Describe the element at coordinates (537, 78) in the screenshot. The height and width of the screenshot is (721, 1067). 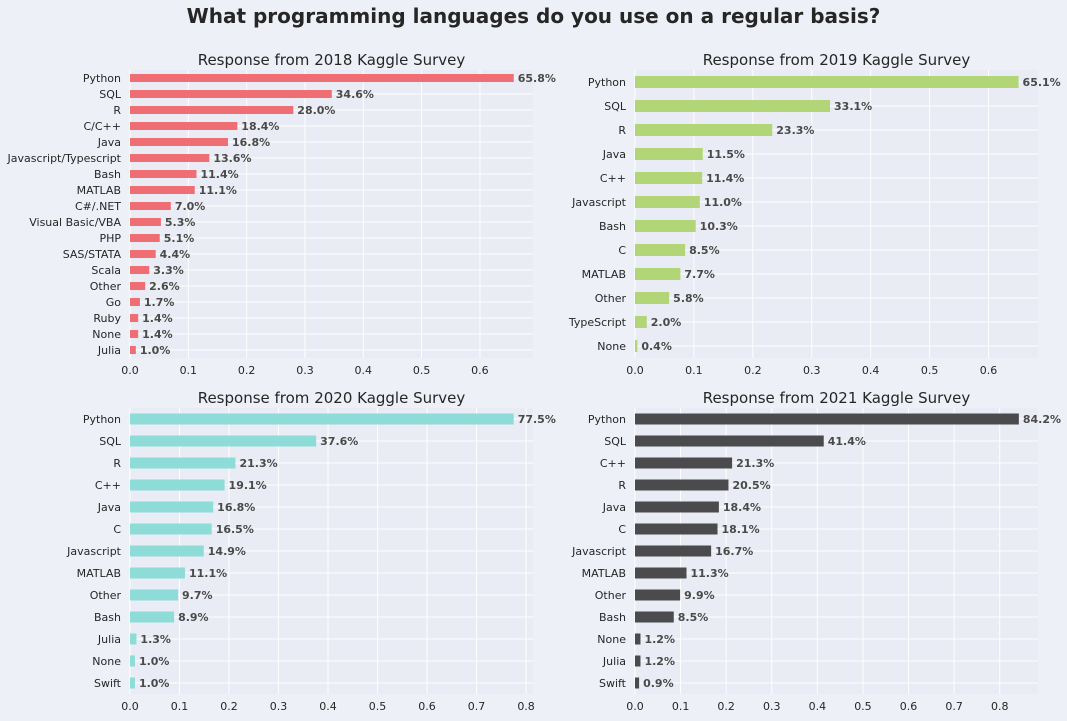
I see `data-label: 65.8%` at that location.